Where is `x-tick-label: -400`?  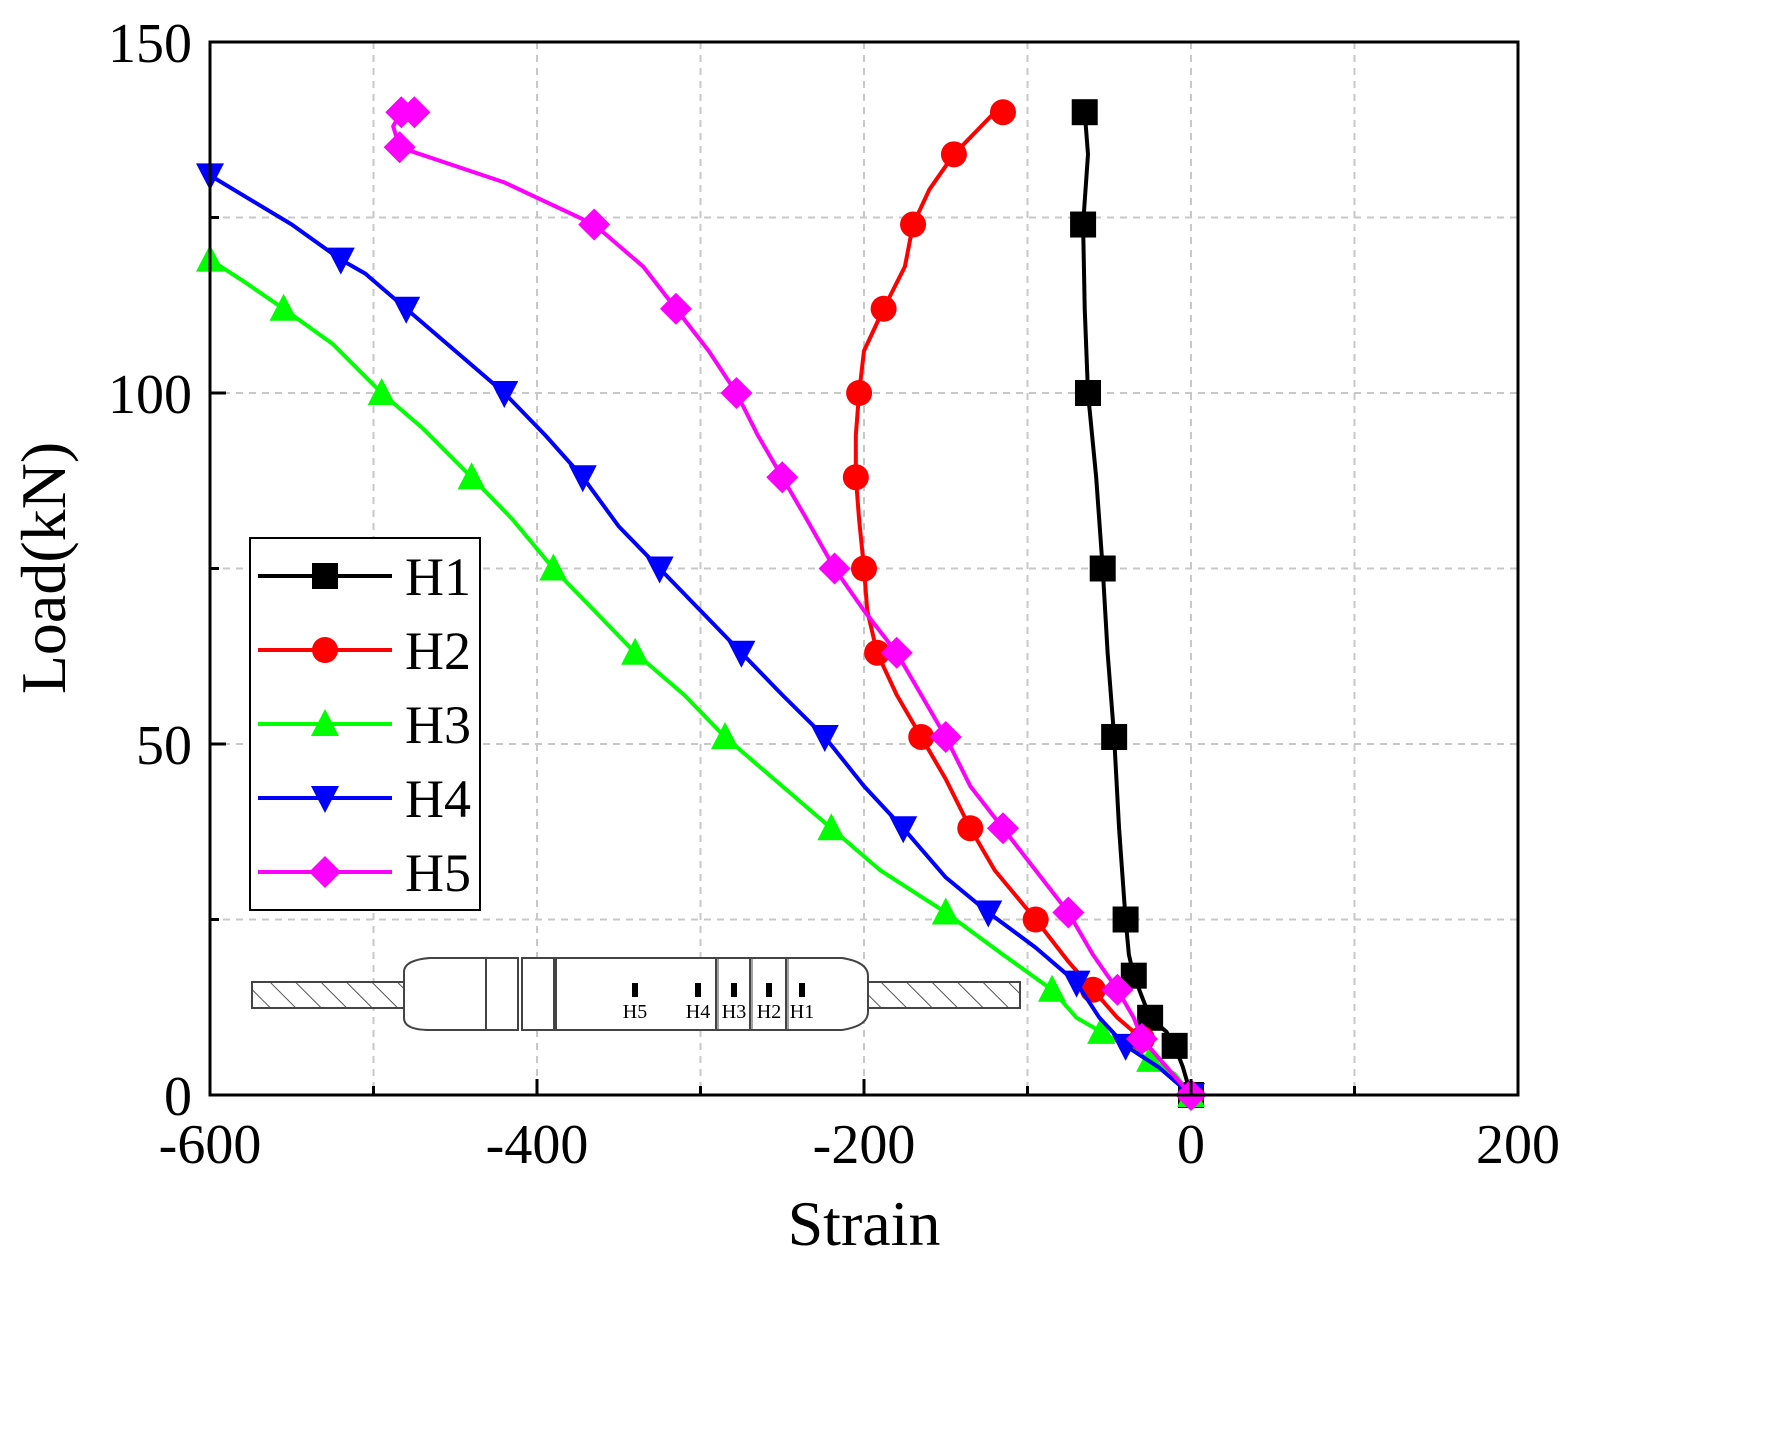 x-tick-label: -400 is located at coordinates (537, 1145).